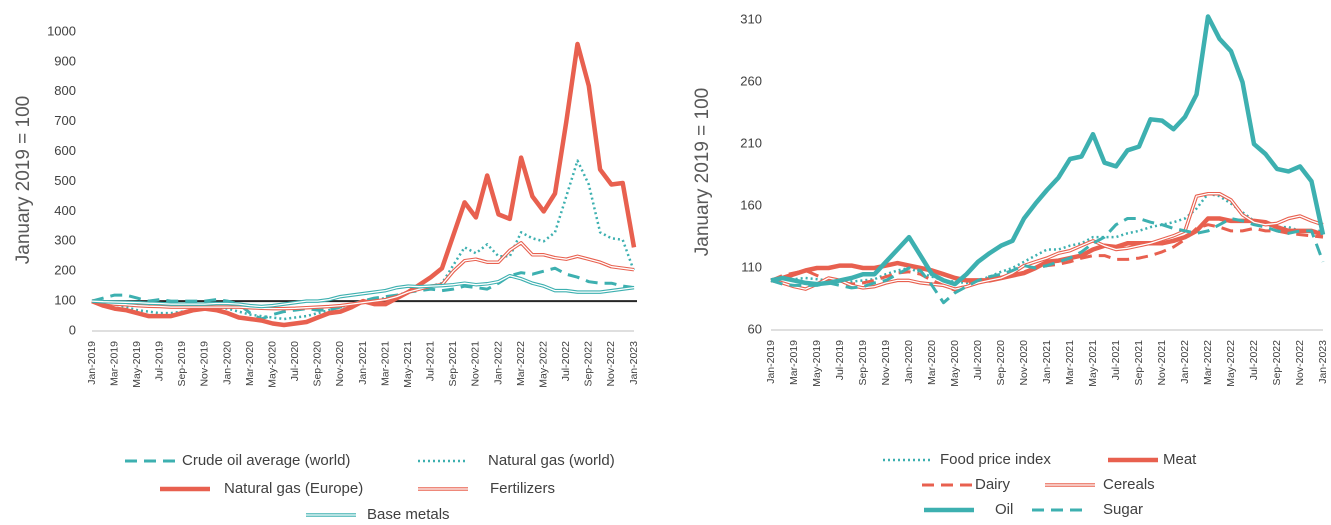 This screenshot has width=1331, height=525. I want to click on legend-label: Natural gas (world), so click(551, 460).